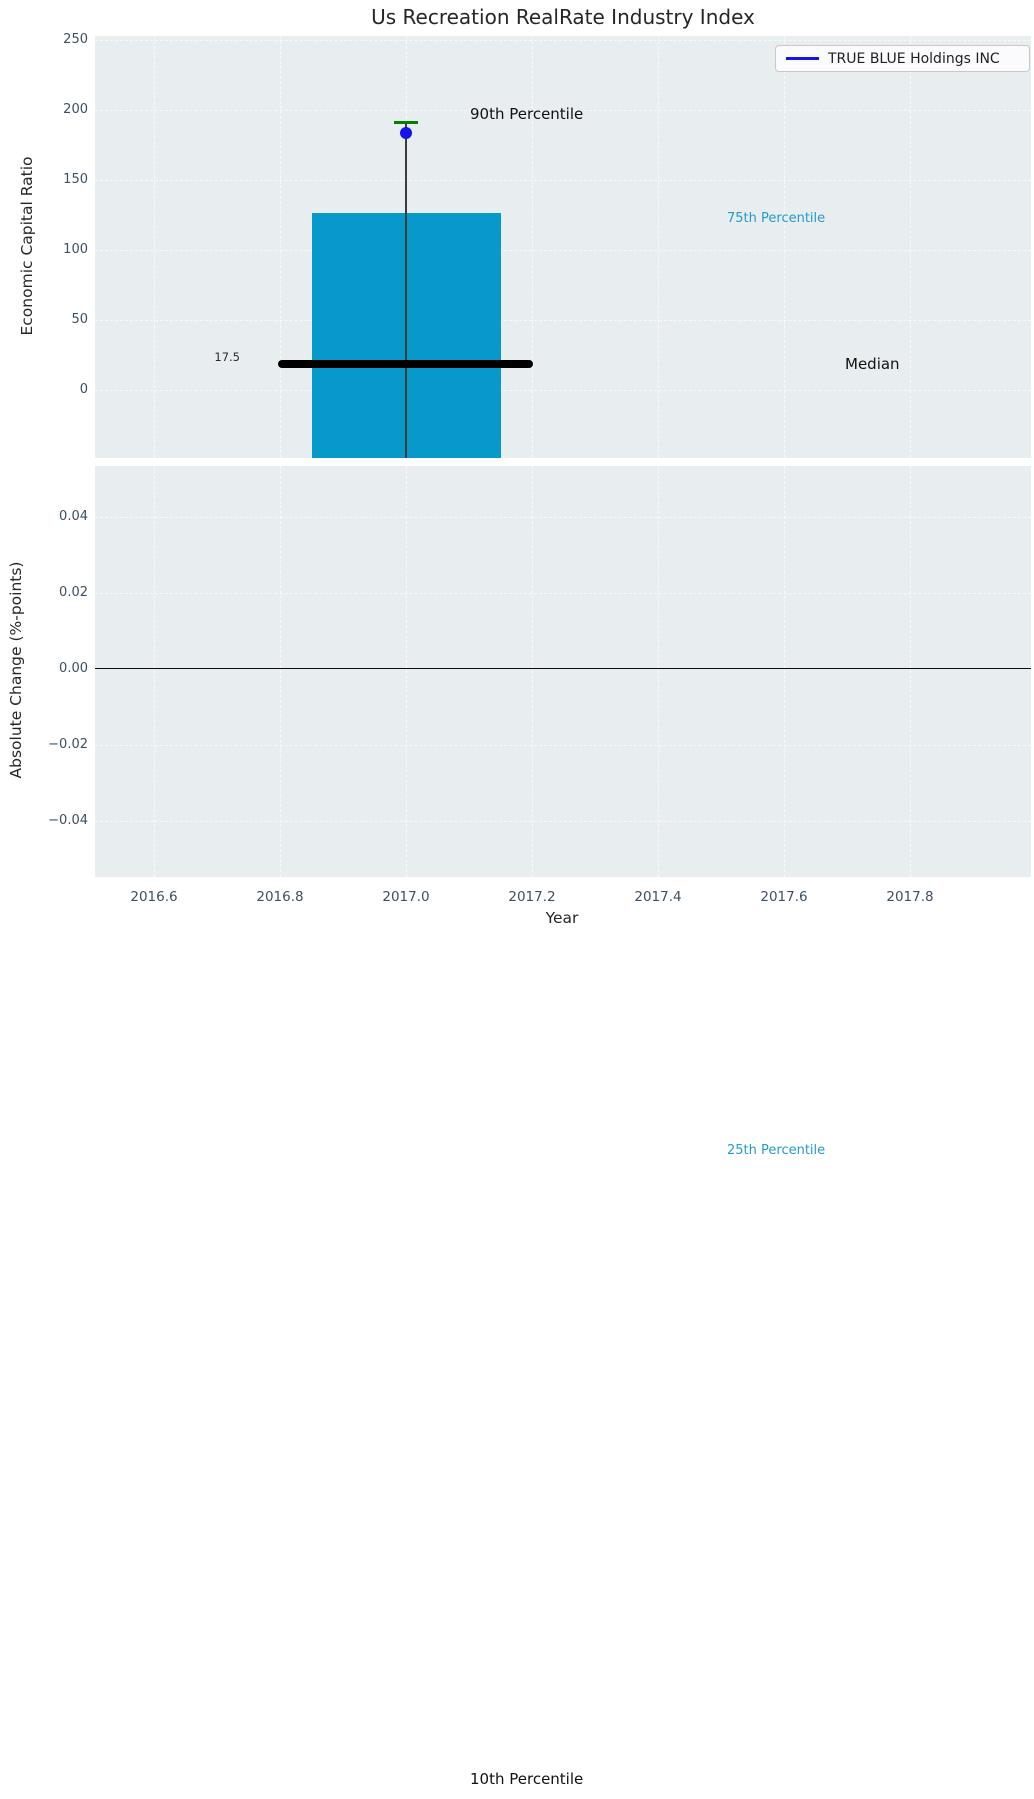 The image size is (1034, 1799). I want to click on legend-label: TRUE BLUE Holdings INC, so click(914, 58).